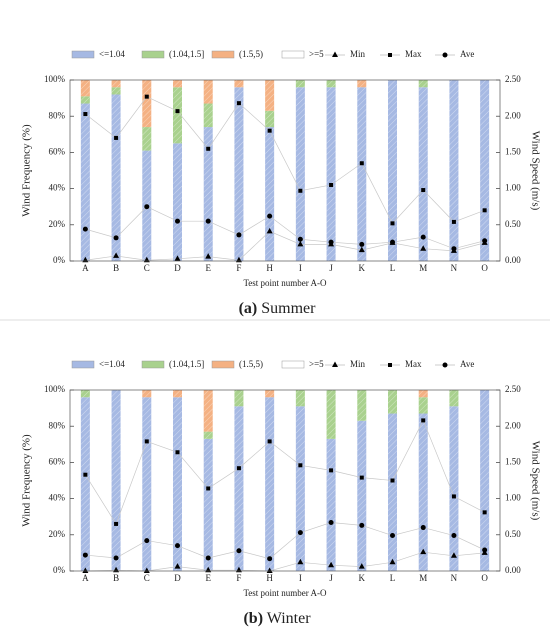  I want to click on y-tick-label: 40%, so click(57, 498).